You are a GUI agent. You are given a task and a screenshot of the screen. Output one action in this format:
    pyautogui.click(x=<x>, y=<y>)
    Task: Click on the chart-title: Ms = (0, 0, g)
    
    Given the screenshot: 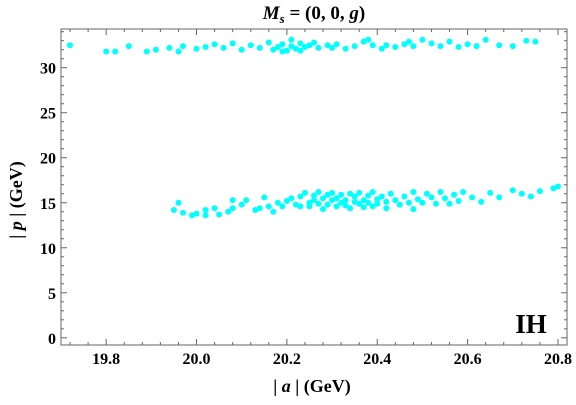 What is the action you would take?
    pyautogui.click(x=313, y=14)
    